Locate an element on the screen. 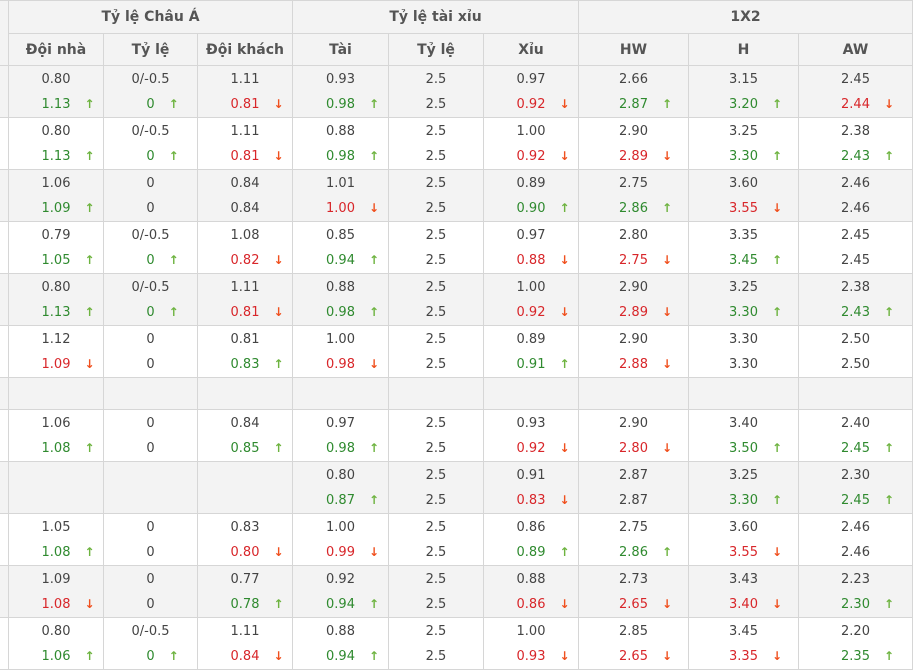  odds-cell: 2.73 2.65 ↓ is located at coordinates (633, 591).